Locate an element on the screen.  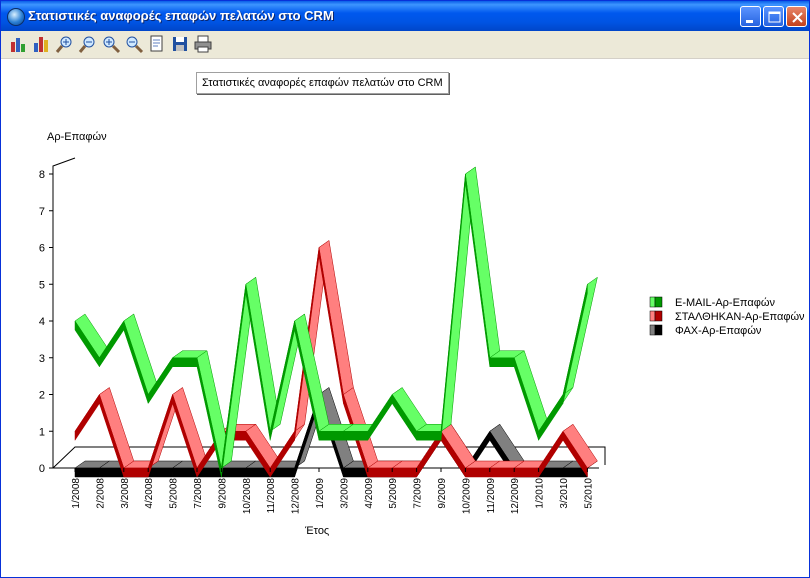
close-button is located at coordinates (796, 16).